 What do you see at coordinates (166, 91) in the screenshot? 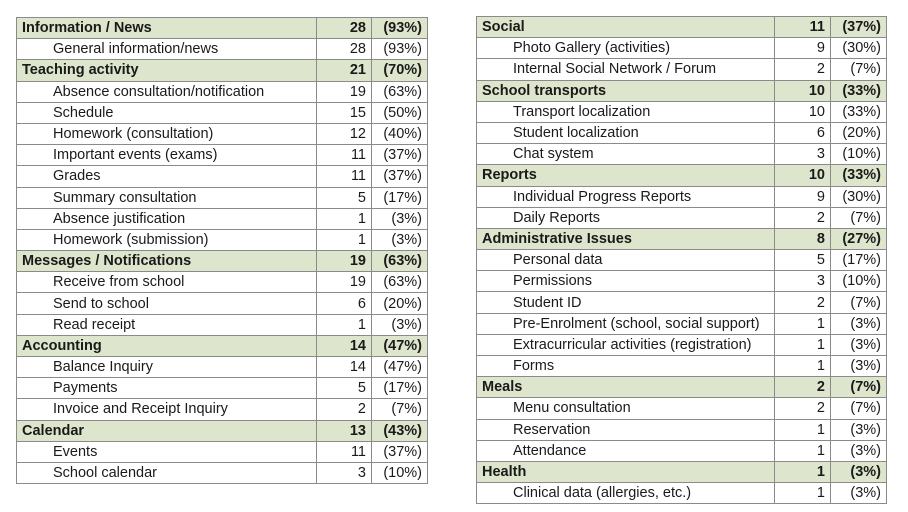
I see `item-label: Absence consultation/notification` at bounding box center [166, 91].